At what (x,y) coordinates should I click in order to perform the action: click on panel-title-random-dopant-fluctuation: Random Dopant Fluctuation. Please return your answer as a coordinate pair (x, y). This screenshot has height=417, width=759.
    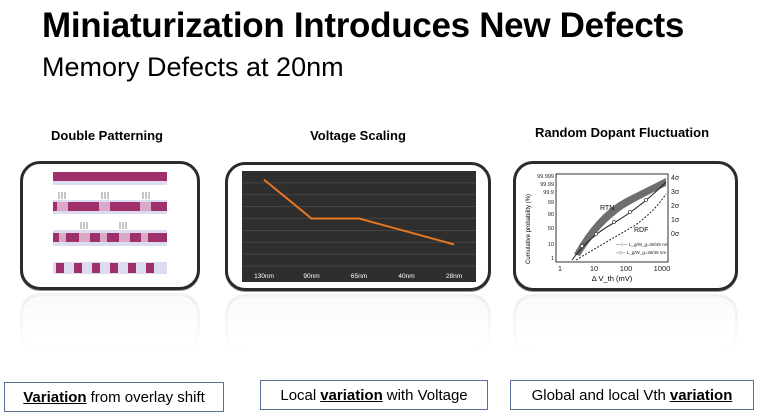
    Looking at the image, I should click on (622, 132).